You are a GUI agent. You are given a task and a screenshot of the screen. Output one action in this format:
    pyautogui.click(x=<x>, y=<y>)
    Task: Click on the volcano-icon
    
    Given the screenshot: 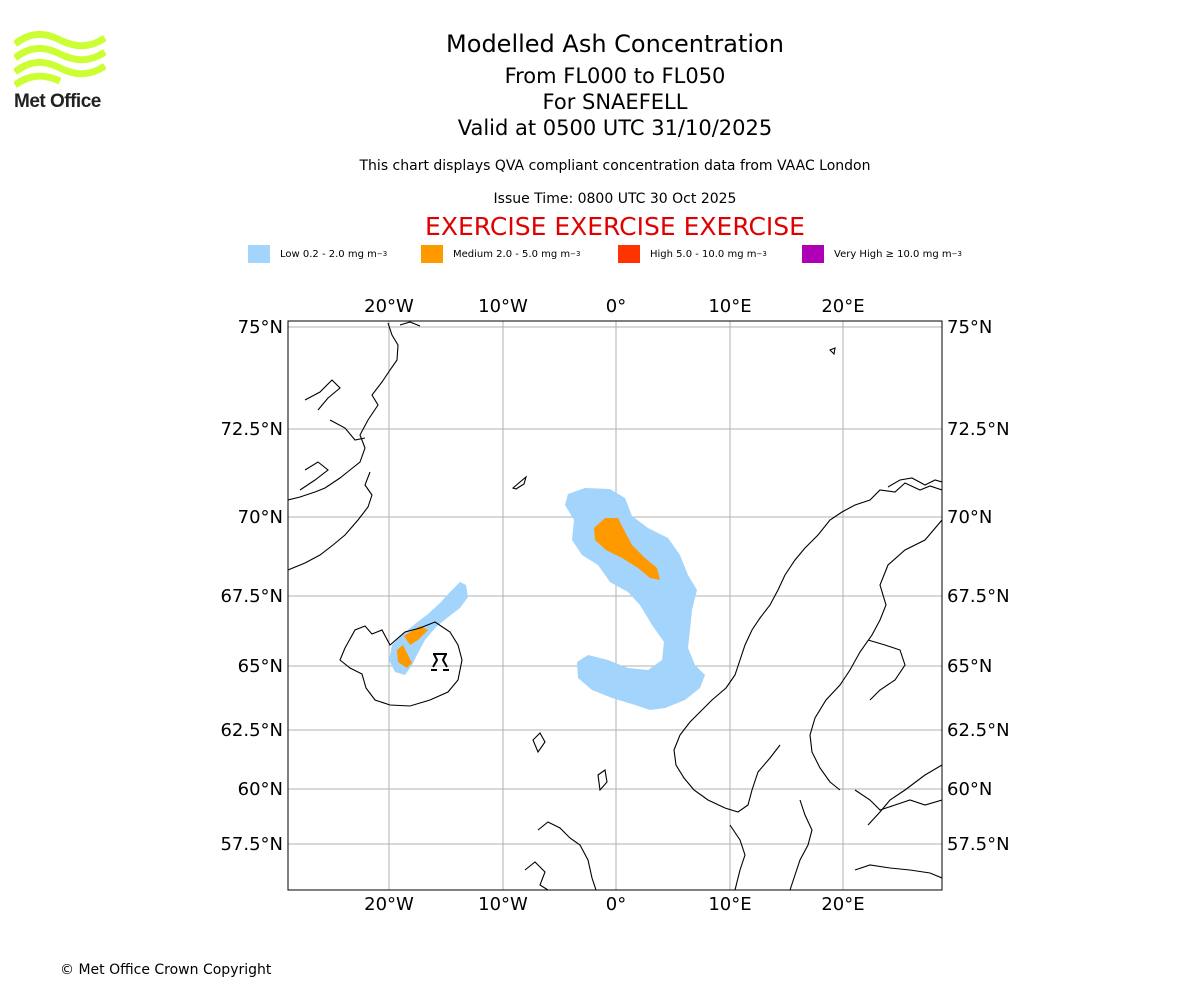 What is the action you would take?
    pyautogui.click(x=440, y=662)
    